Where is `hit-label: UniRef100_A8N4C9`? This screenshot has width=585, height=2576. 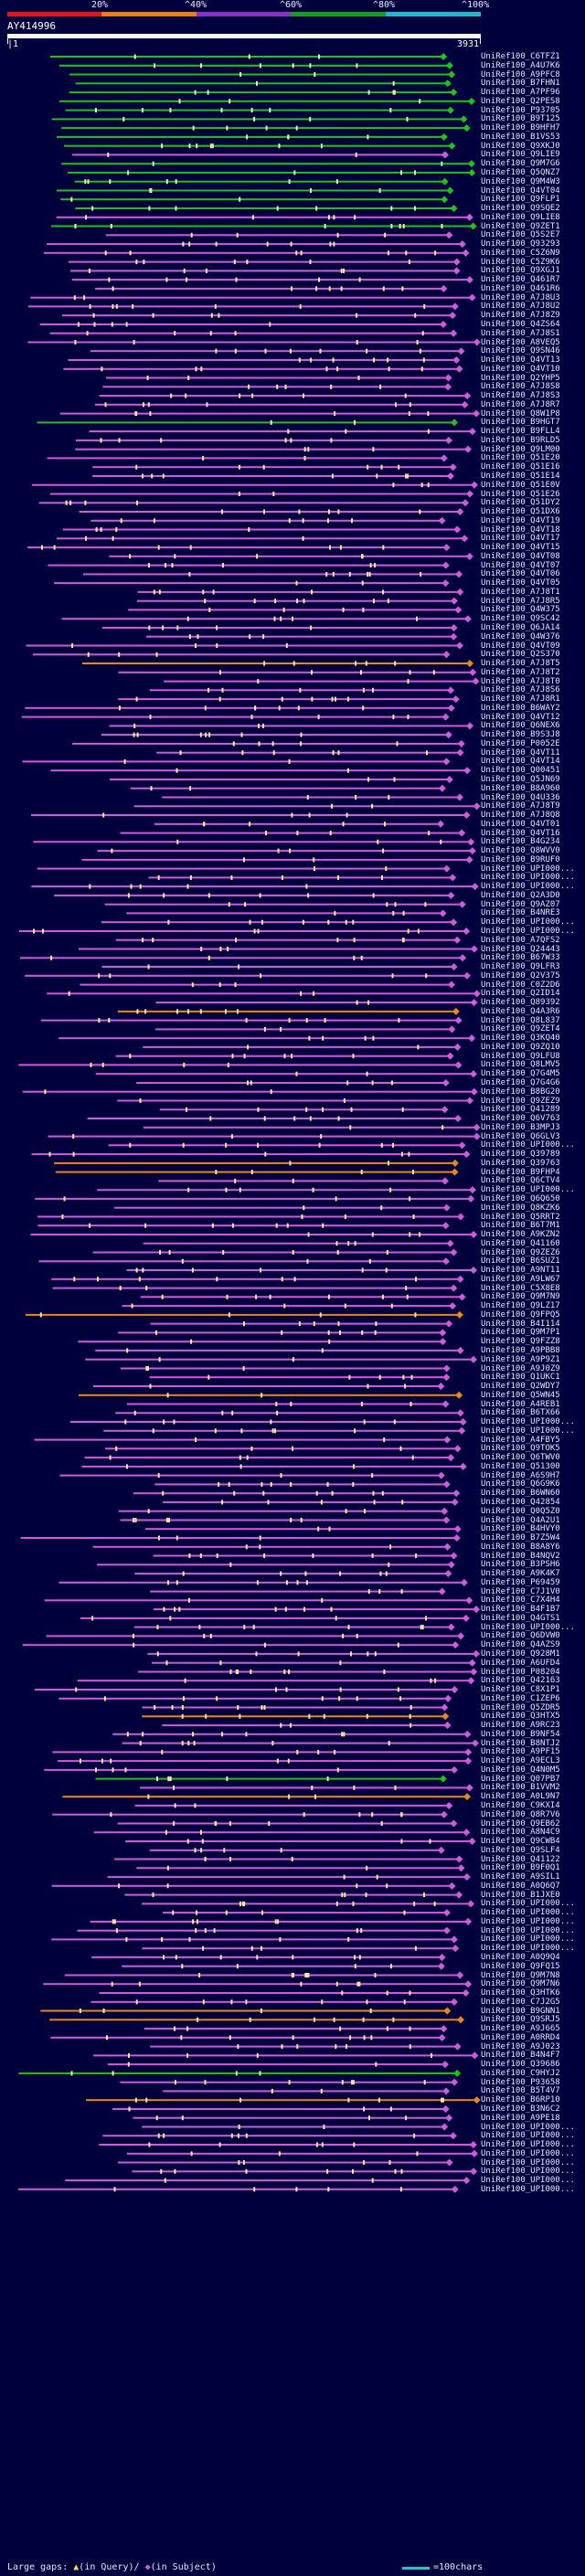
hit-label: UniRef100_A8N4C9 is located at coordinates (520, 1833).